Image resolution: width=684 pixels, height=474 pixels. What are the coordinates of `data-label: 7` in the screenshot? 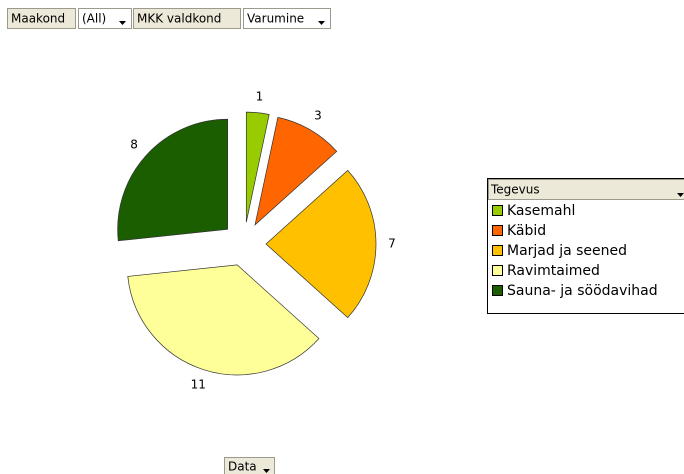 It's located at (392, 244).